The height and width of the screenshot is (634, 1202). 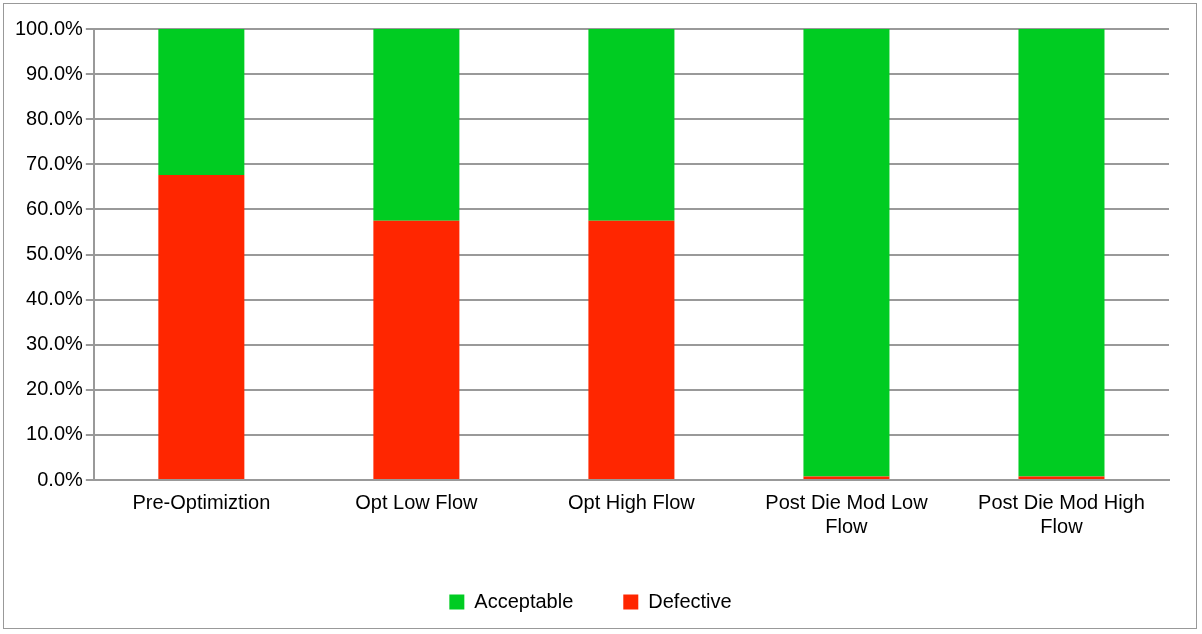 I want to click on x-tick-label: Post Die Mod High Flow, so click(x=1061, y=513).